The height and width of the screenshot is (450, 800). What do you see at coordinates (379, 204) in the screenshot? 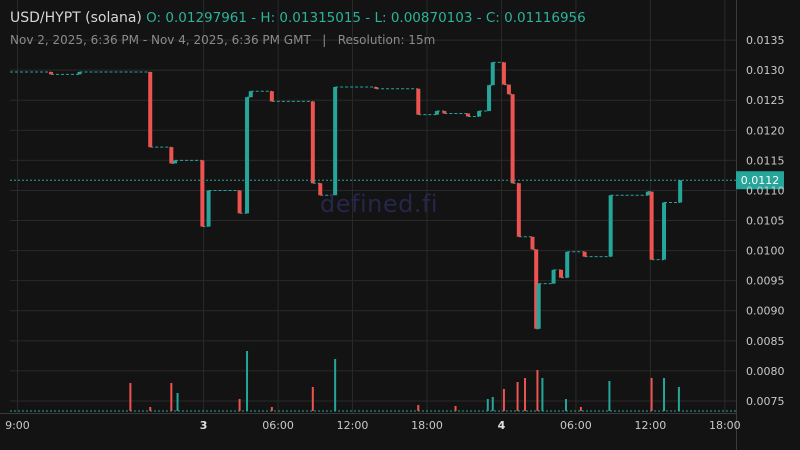
I see `watermark: defined.fi` at bounding box center [379, 204].